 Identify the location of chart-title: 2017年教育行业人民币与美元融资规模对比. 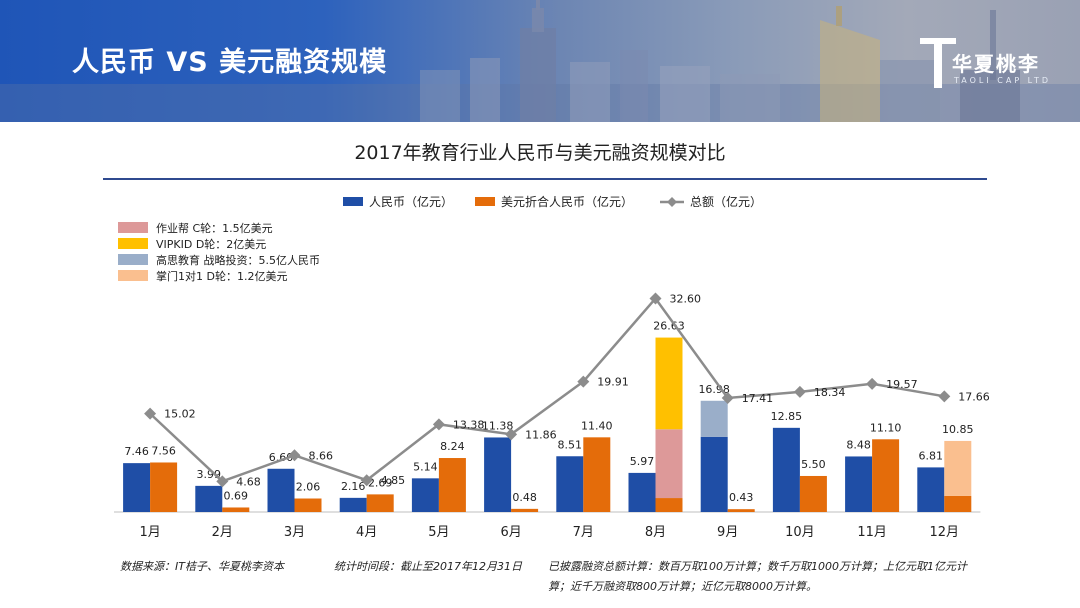
(540, 153).